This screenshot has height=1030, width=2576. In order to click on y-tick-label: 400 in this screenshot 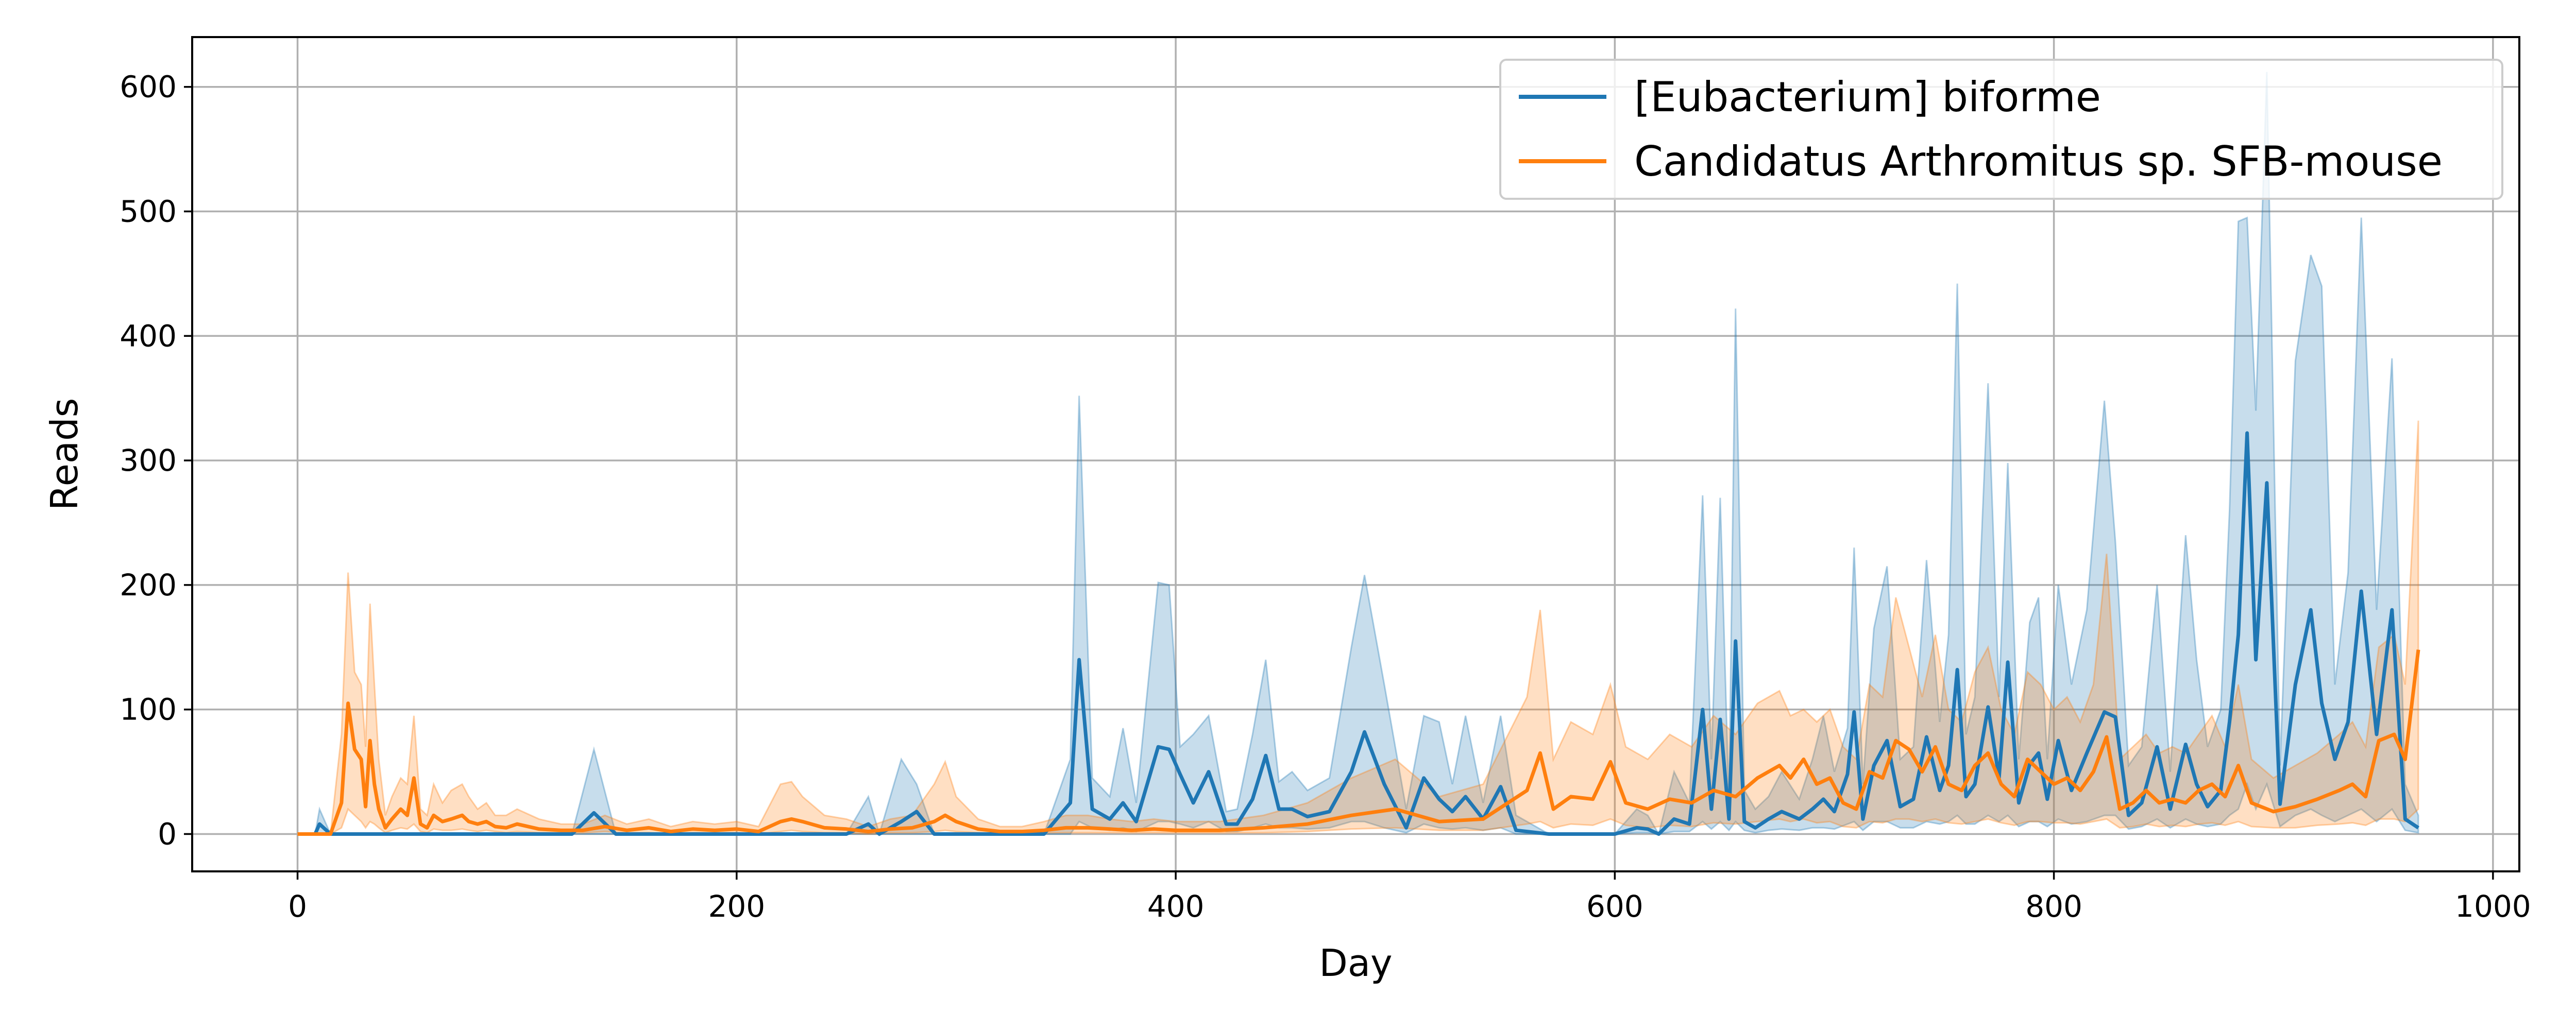, I will do `click(148, 335)`.